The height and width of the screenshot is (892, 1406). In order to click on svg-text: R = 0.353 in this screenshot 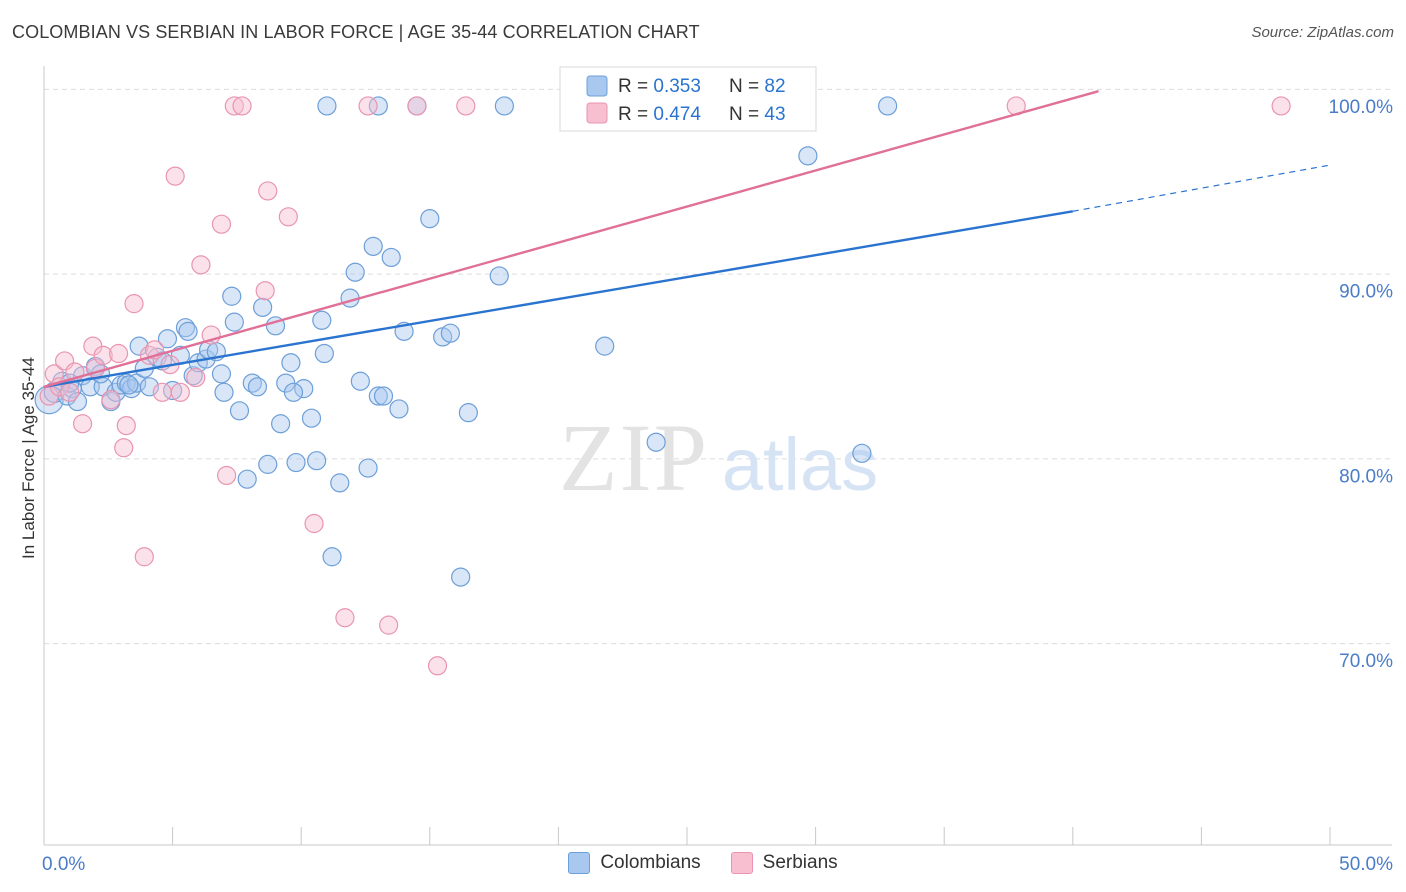, I will do `click(659, 86)`.